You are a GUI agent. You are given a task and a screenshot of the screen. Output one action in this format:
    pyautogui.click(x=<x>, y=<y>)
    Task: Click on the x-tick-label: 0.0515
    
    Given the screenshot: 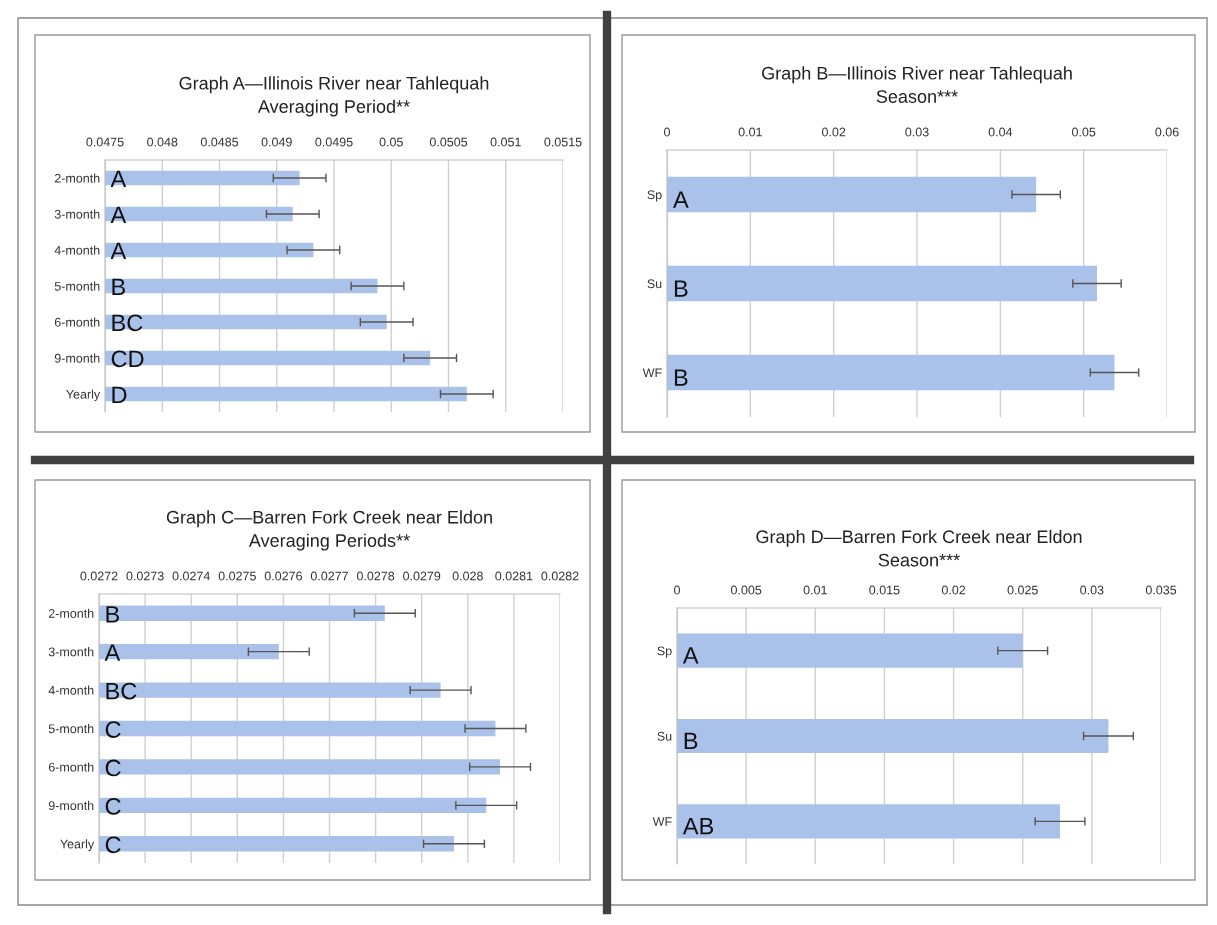 What is the action you would take?
    pyautogui.click(x=563, y=142)
    